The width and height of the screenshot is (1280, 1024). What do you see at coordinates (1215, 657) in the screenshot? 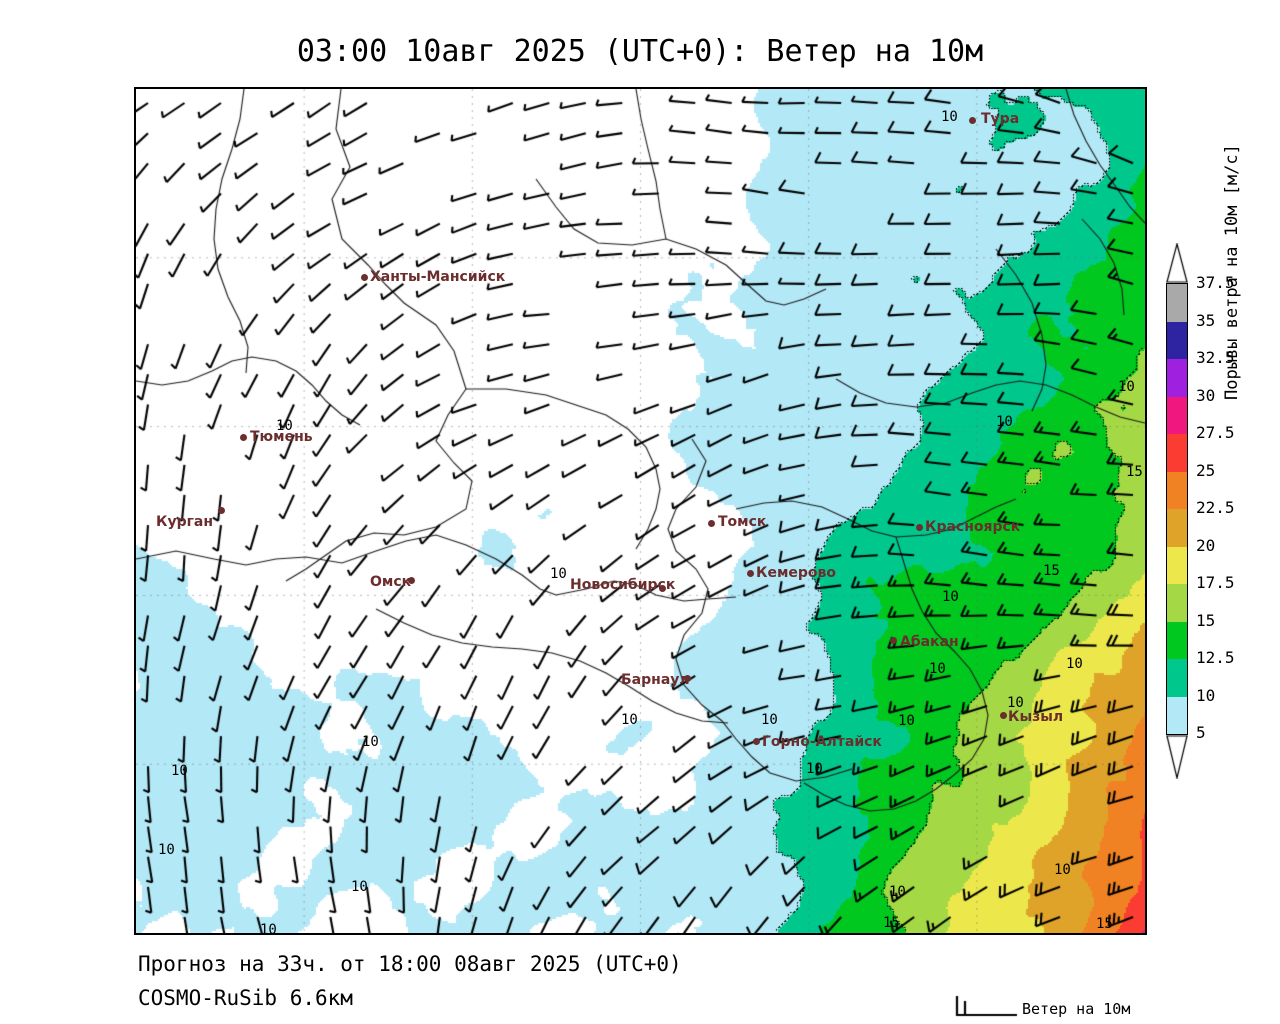
I see `colorbar-tick-label: 12.5` at bounding box center [1215, 657].